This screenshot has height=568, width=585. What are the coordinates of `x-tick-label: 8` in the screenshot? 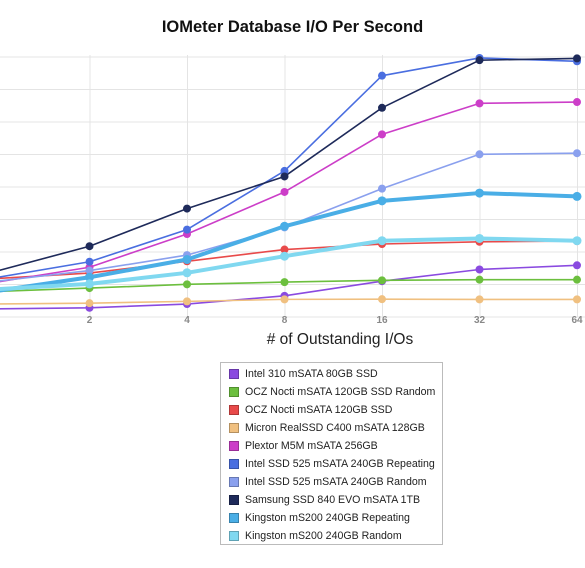 It's located at (285, 320).